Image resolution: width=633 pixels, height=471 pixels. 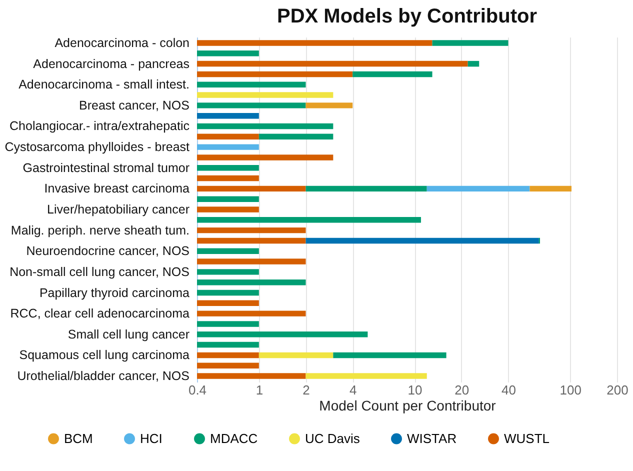 What do you see at coordinates (104, 85) in the screenshot?
I see `y-tick-label: Adenocarcinoma - small intest.` at bounding box center [104, 85].